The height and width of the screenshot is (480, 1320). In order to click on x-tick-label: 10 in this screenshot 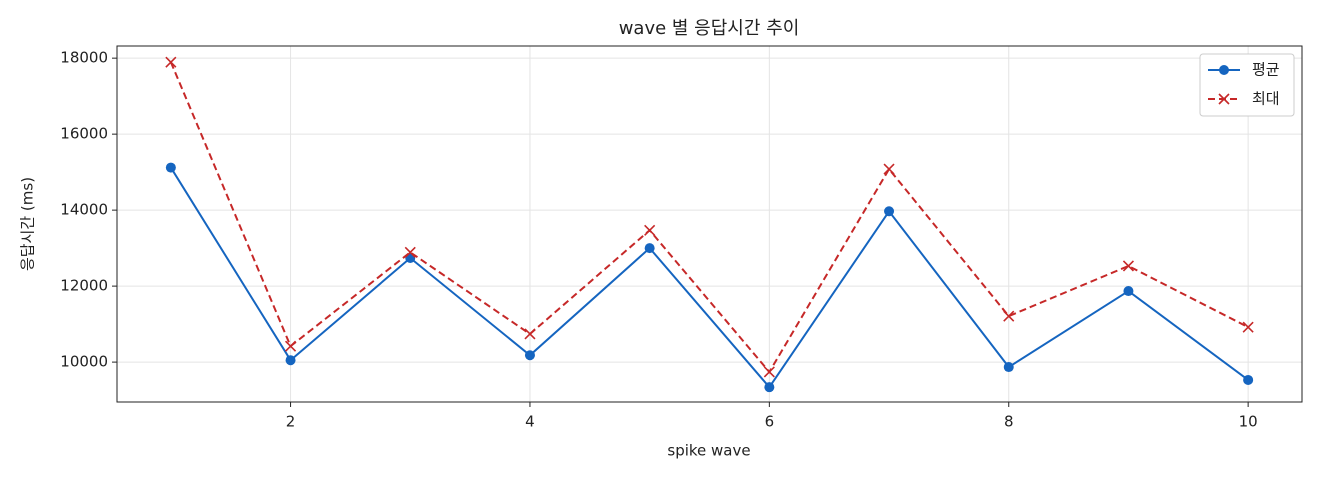, I will do `click(1248, 422)`.